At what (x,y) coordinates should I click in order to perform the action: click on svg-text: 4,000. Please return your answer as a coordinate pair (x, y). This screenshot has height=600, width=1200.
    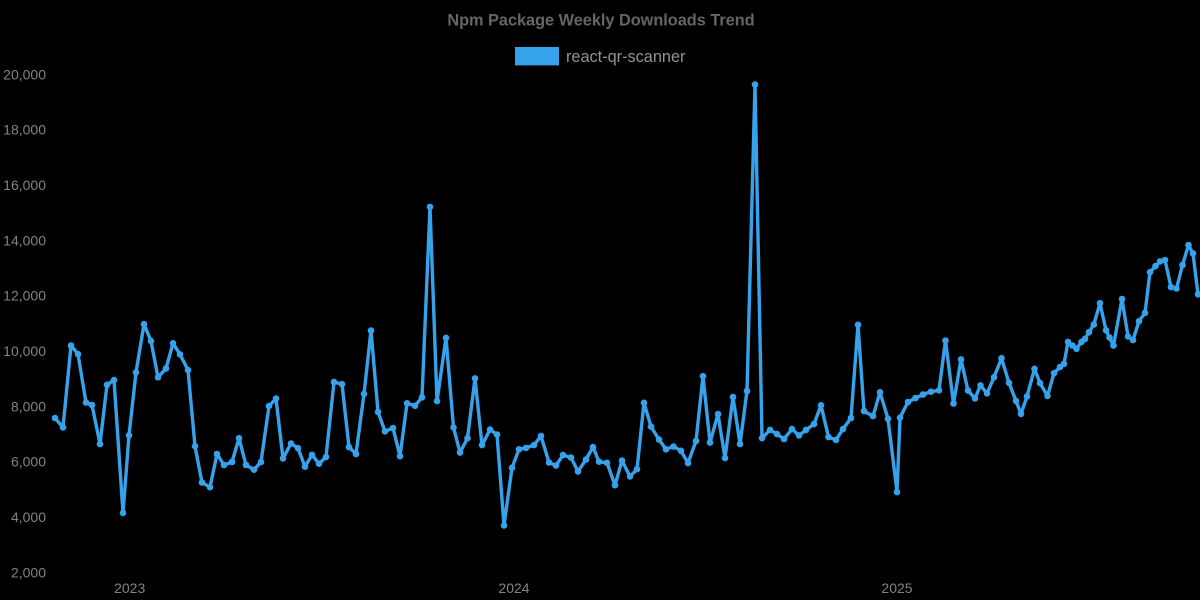
    Looking at the image, I should click on (28, 517).